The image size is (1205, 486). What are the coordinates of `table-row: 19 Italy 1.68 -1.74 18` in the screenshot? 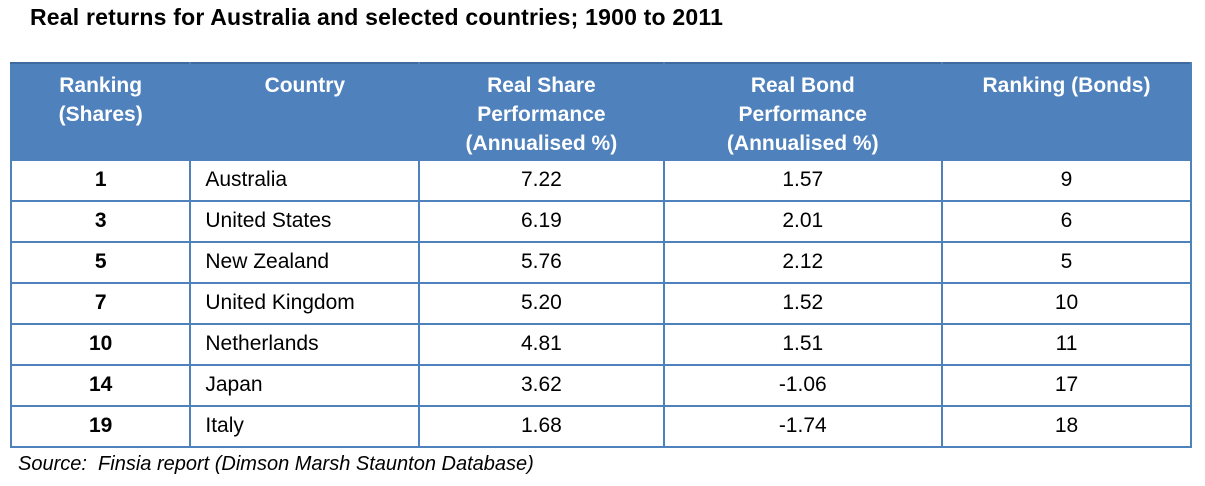 It's located at (601, 426).